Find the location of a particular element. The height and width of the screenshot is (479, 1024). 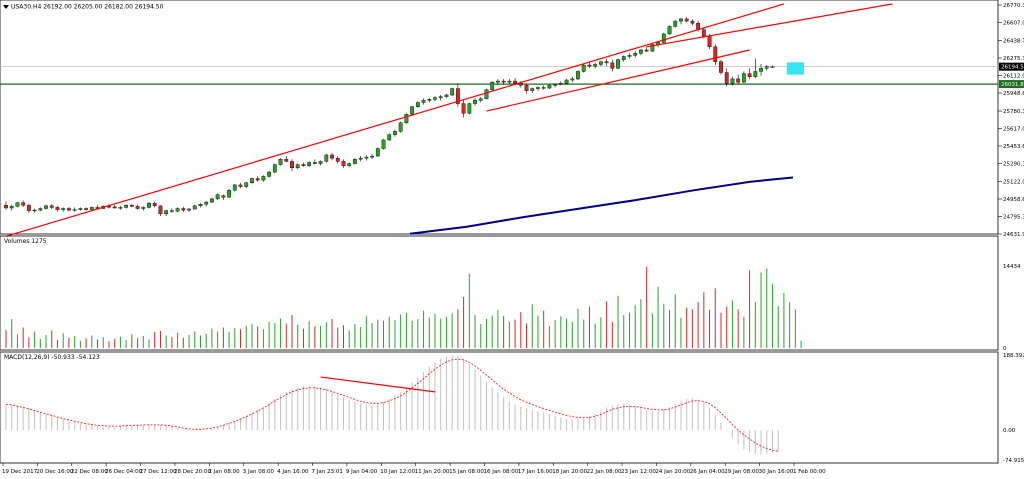

volume-tick-label: 0 is located at coordinates (1005, 349).